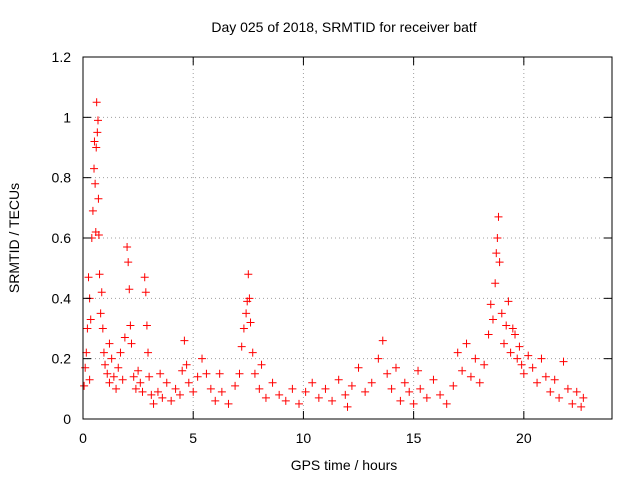 This screenshot has width=640, height=480. Describe the element at coordinates (67, 117) in the screenshot. I see `y-tick-label: 1` at that location.